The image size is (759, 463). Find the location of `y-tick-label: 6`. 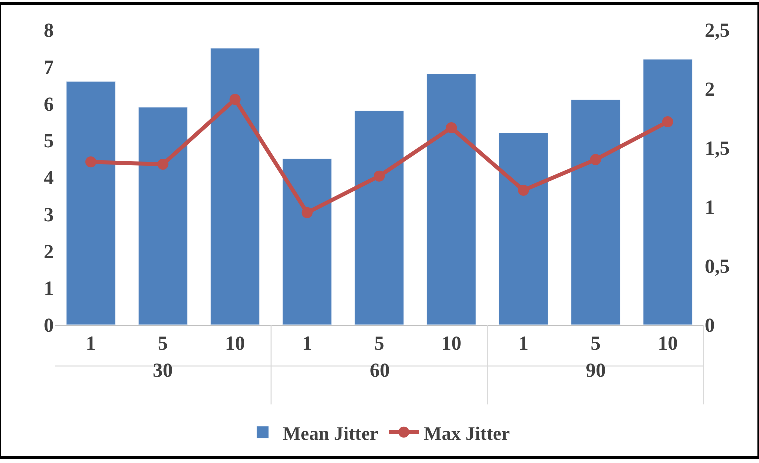

y-tick-label: 6 is located at coordinates (49, 105).